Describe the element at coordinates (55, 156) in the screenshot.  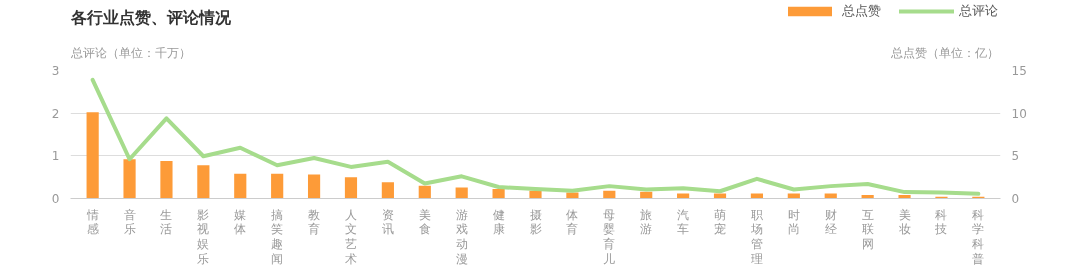
I see `y-tick-label: 1` at that location.